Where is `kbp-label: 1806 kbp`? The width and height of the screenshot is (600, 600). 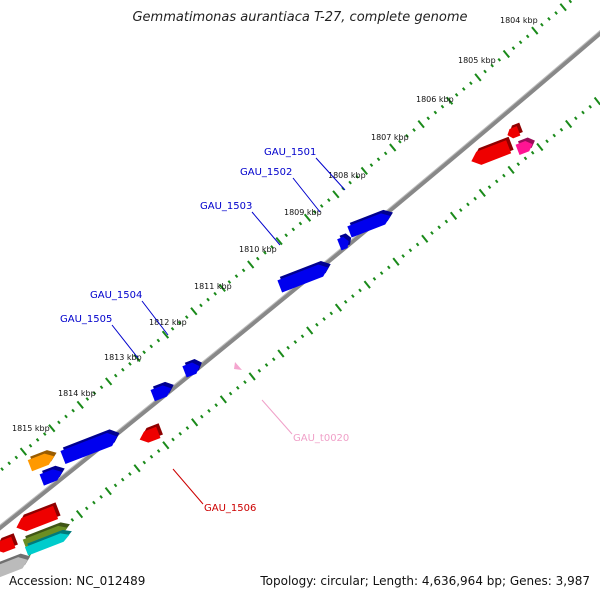
kbp-label: 1806 kbp is located at coordinates (435, 99).